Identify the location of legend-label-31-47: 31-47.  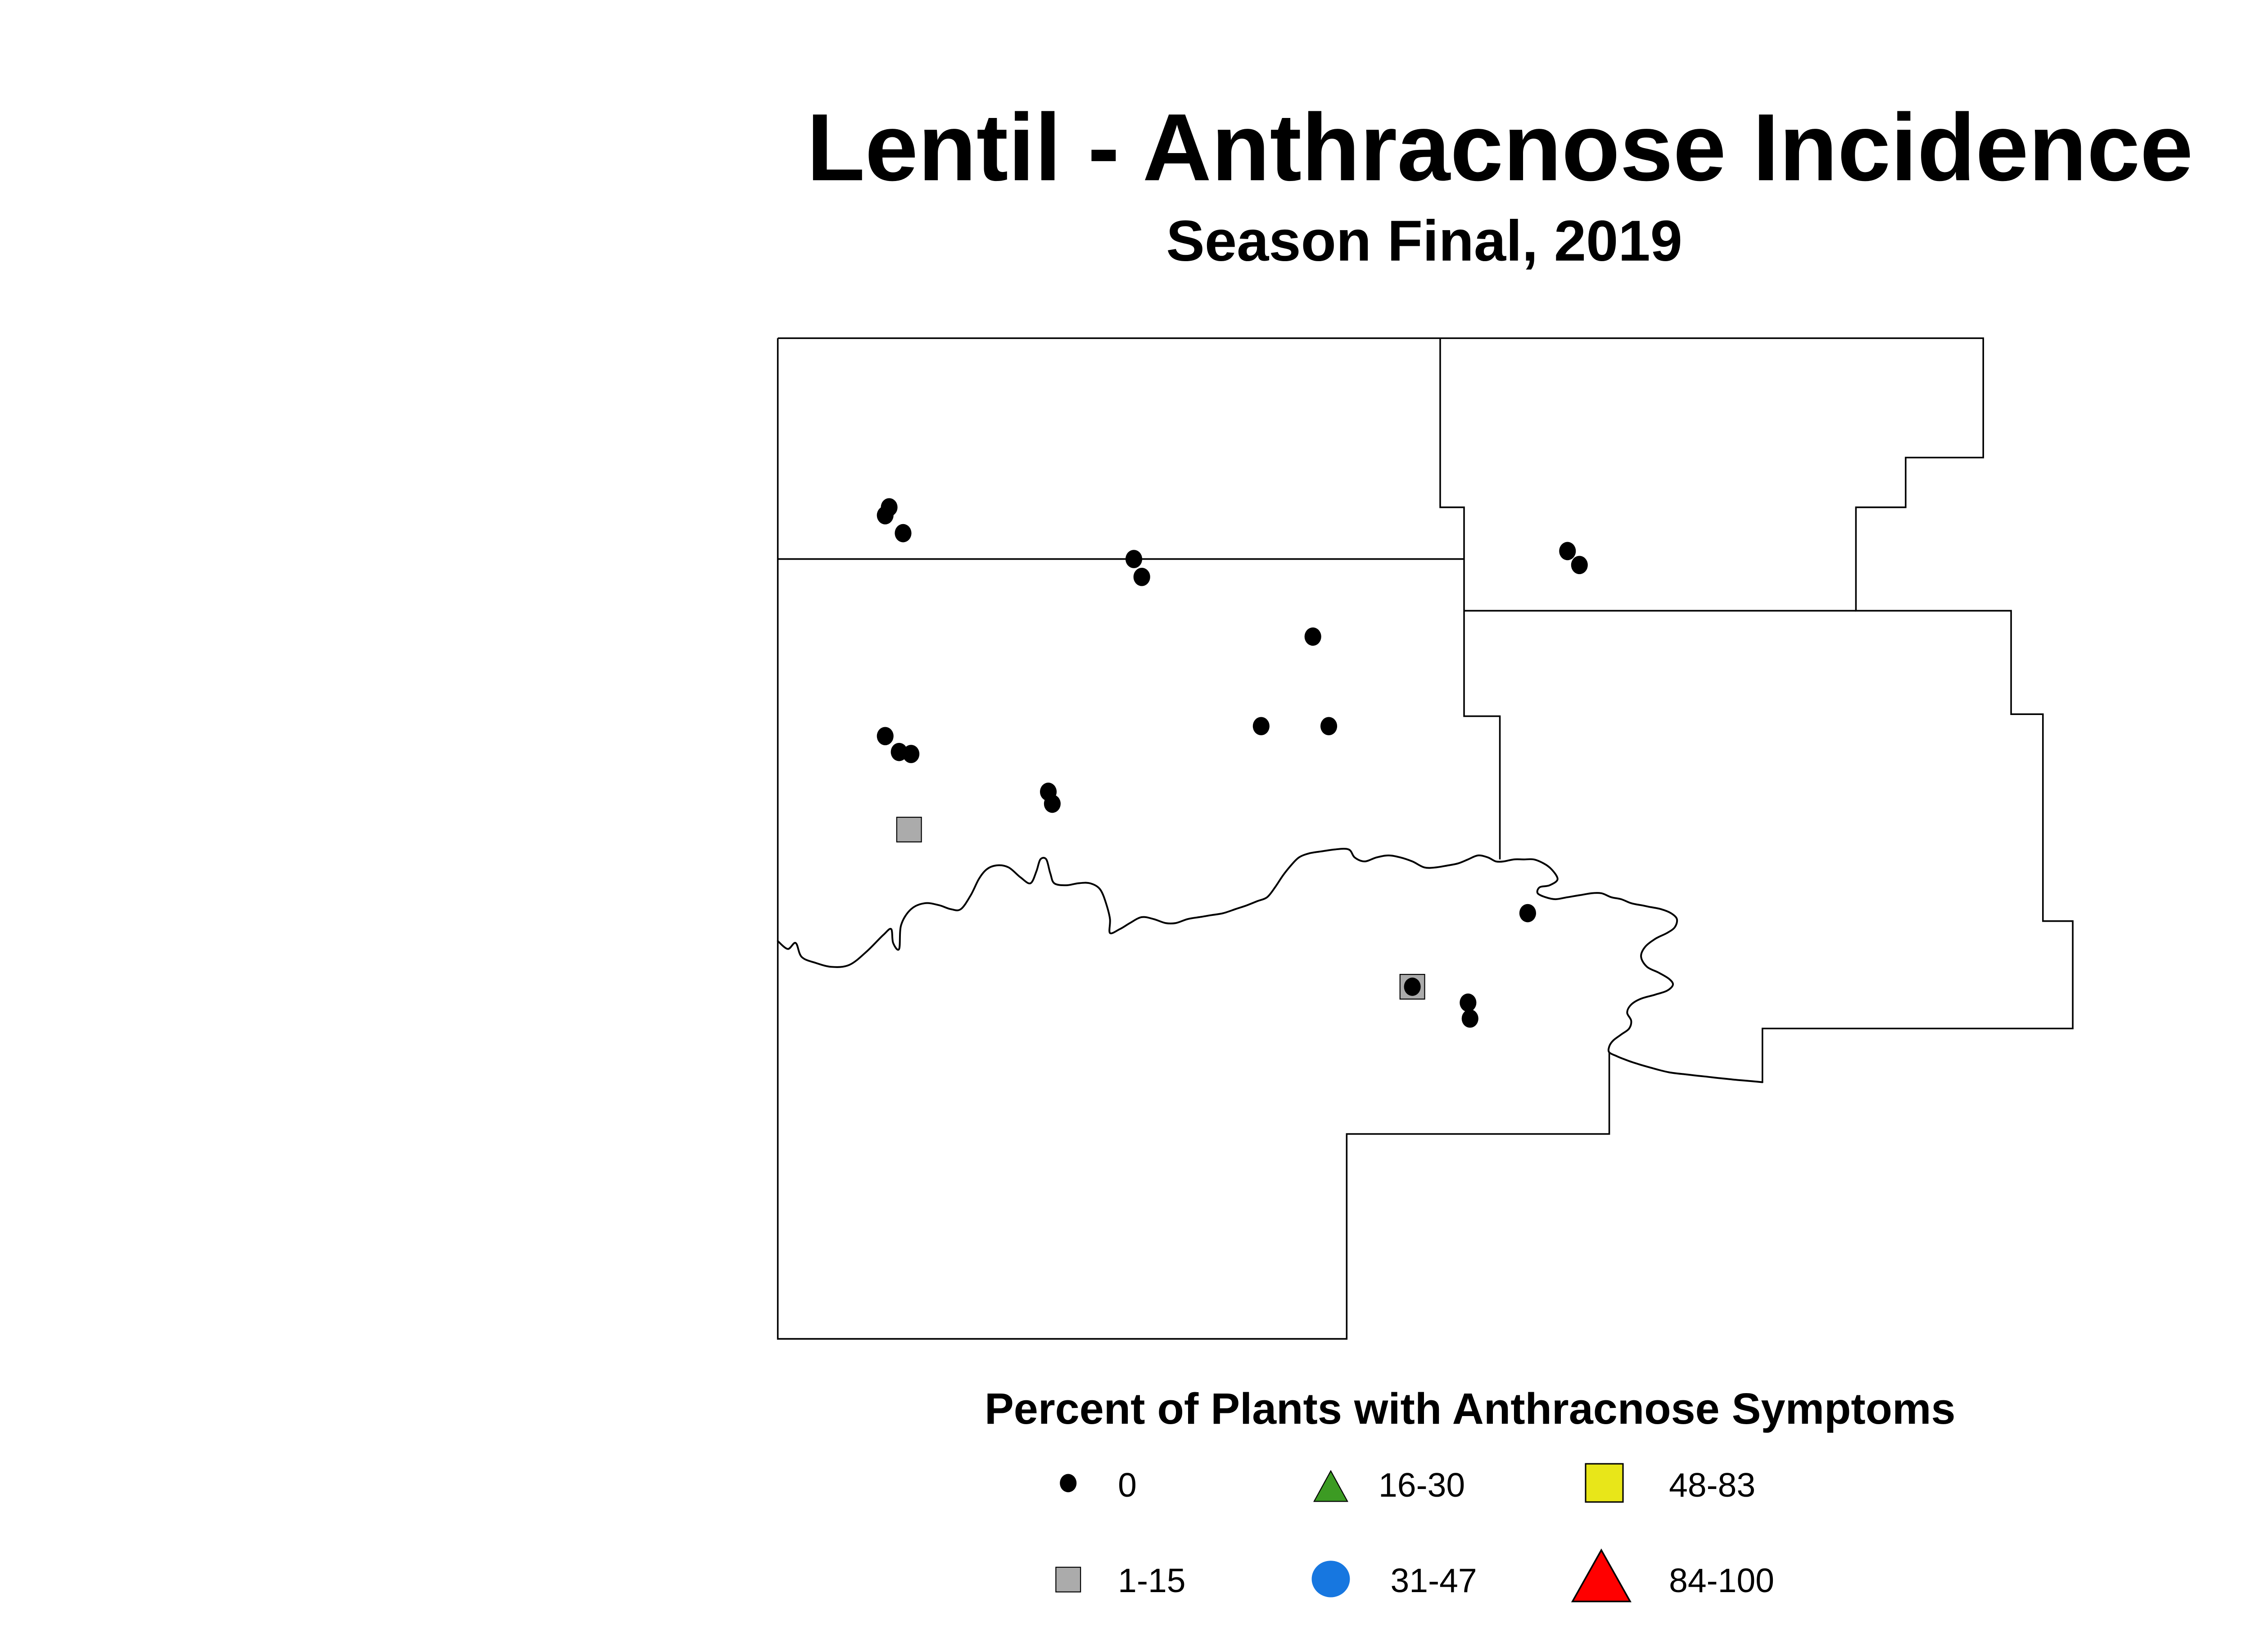
(1434, 1580).